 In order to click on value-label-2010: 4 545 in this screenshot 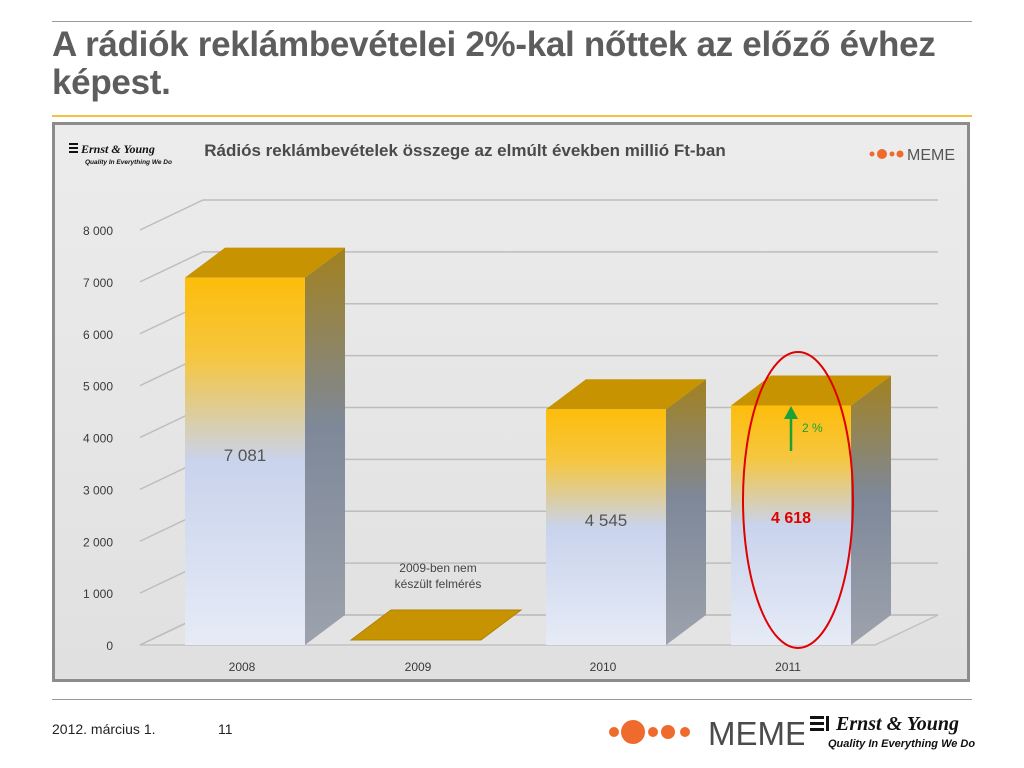, I will do `click(606, 520)`.